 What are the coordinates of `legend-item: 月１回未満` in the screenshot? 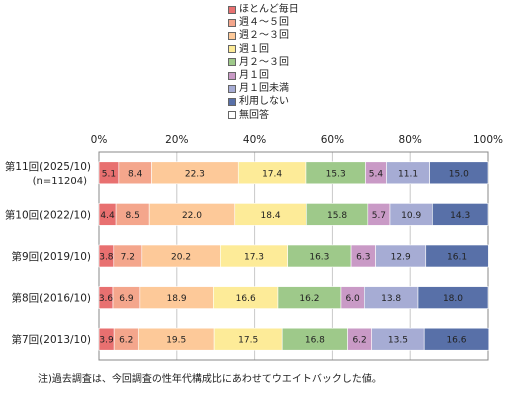 It's located at (263, 88).